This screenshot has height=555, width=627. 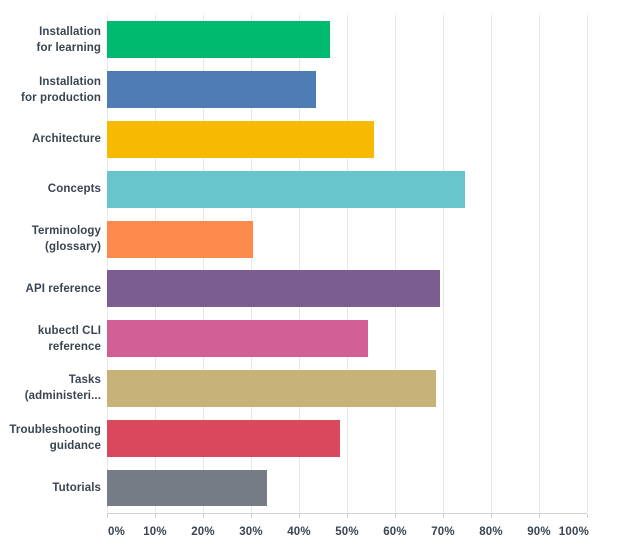 I want to click on bar-kubectl-cli-reference, so click(x=238, y=339).